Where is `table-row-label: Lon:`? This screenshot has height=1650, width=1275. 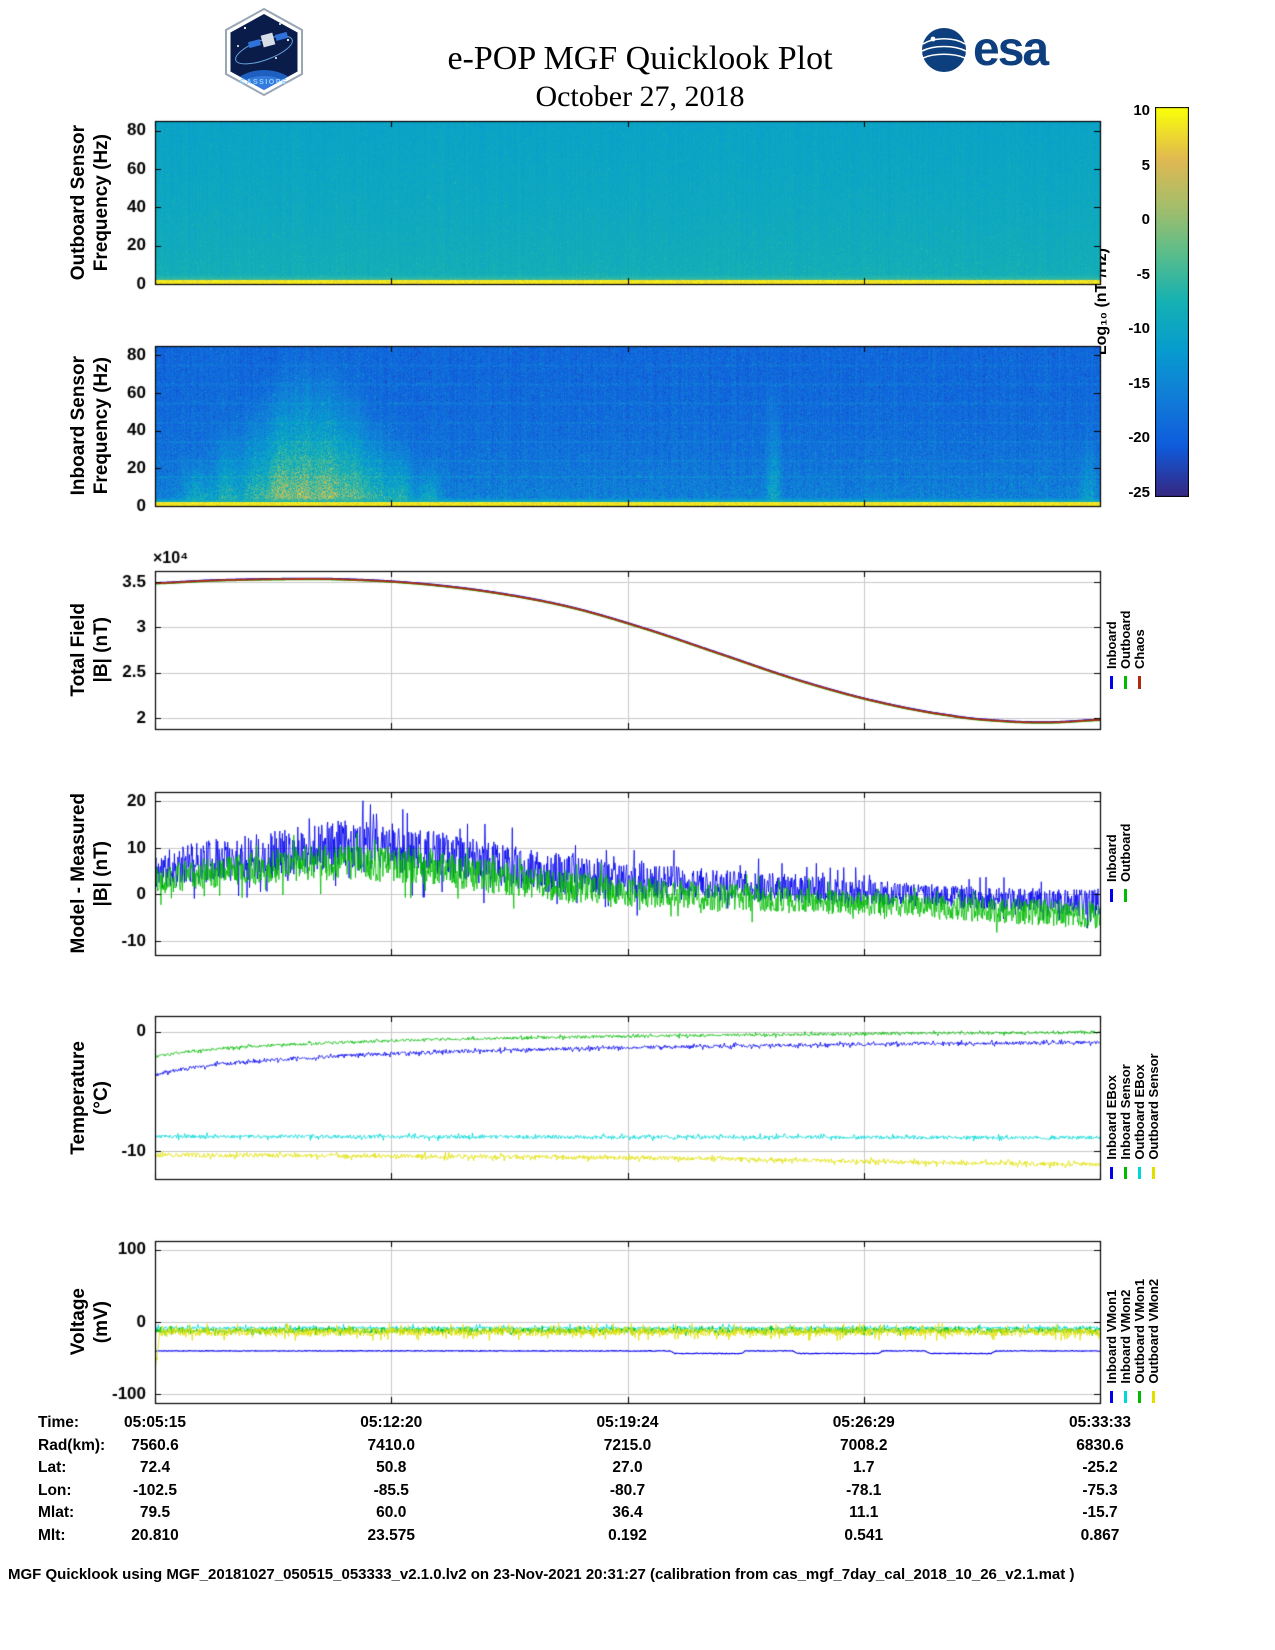 table-row-label: Lon: is located at coordinates (55, 1490).